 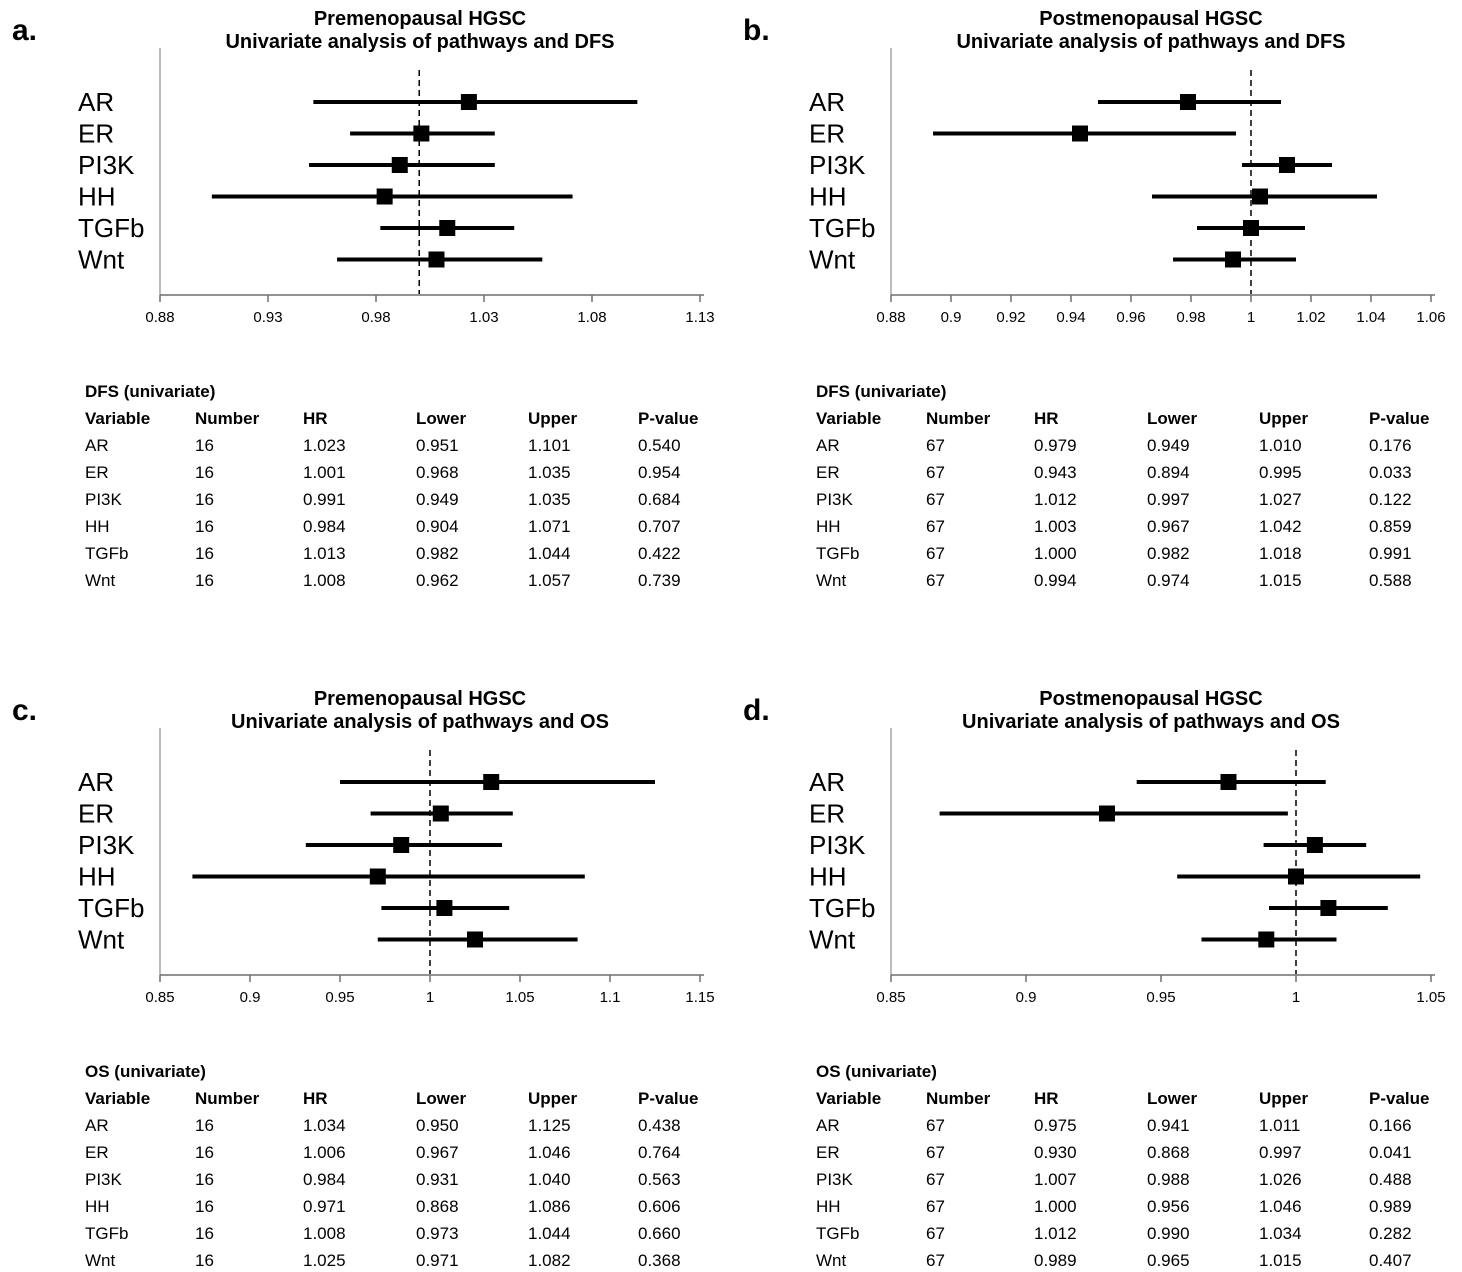 What do you see at coordinates (1390, 1125) in the screenshot?
I see `table-cell: 0.166` at bounding box center [1390, 1125].